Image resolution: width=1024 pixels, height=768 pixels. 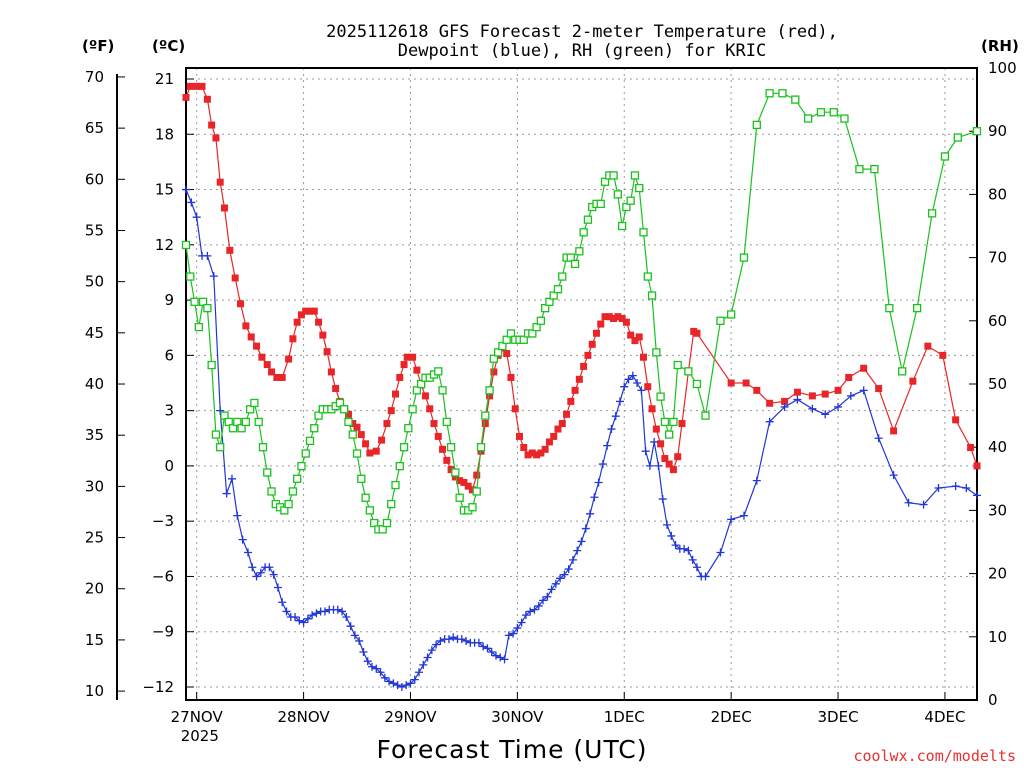 What do you see at coordinates (94, 230) in the screenshot?
I see `f-tick-label: 55` at bounding box center [94, 230].